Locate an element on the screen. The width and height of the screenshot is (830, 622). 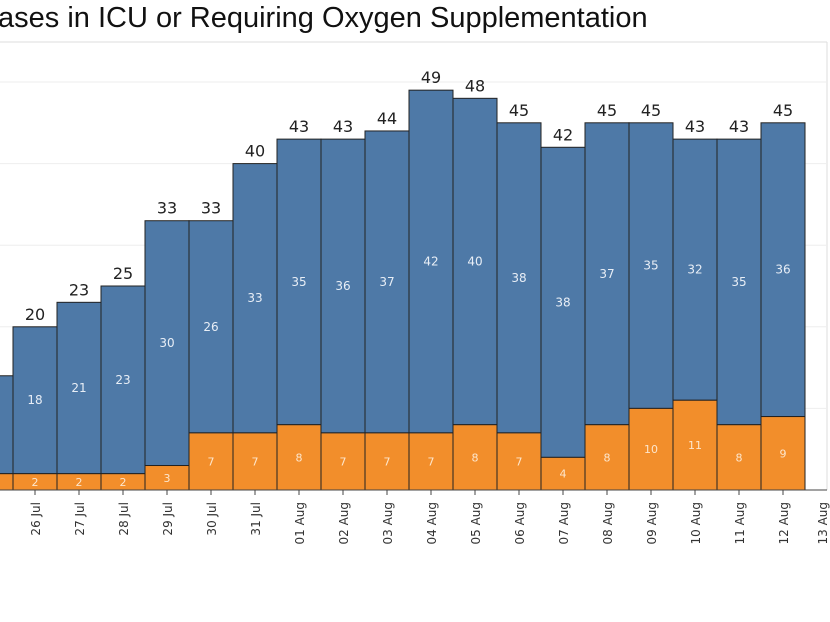
data-label-orange: 3 is located at coordinates (167, 478).